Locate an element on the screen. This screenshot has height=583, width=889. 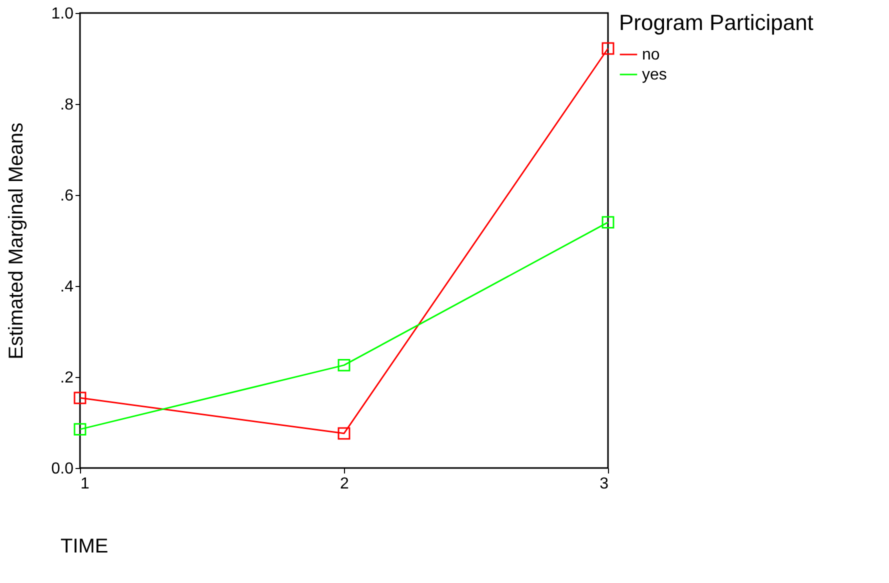
y-tick-label: .2 is located at coordinates (67, 378).